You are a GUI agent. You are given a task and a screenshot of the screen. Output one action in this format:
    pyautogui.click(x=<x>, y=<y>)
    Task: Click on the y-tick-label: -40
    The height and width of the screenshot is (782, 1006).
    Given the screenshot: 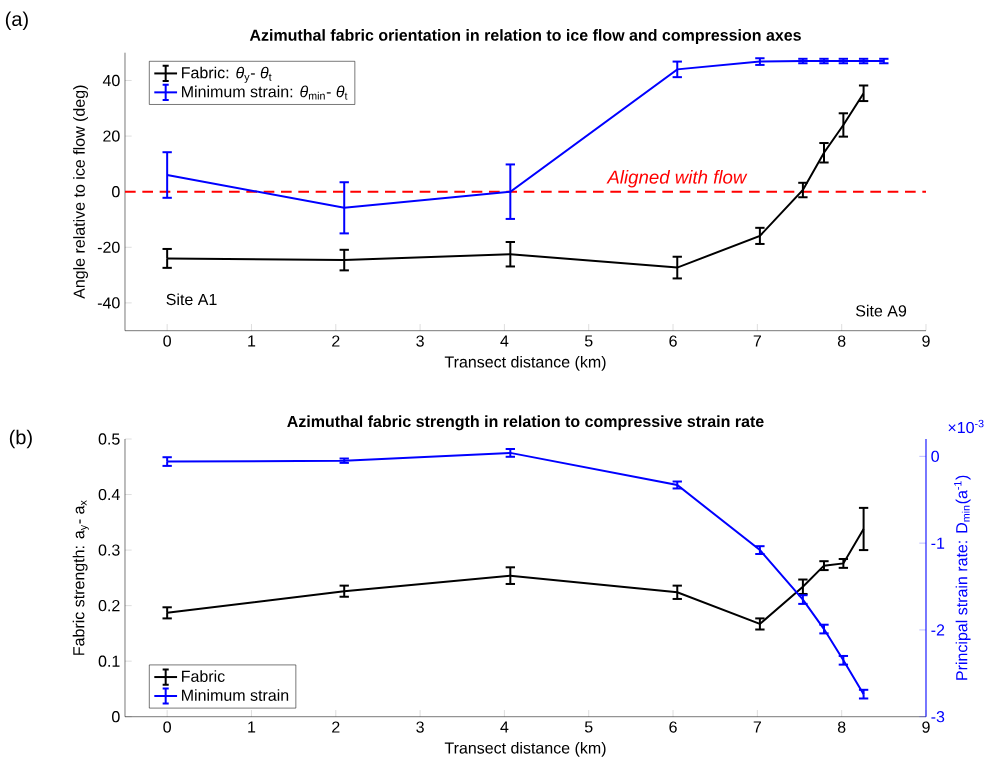 What is the action you would take?
    pyautogui.click(x=108, y=303)
    